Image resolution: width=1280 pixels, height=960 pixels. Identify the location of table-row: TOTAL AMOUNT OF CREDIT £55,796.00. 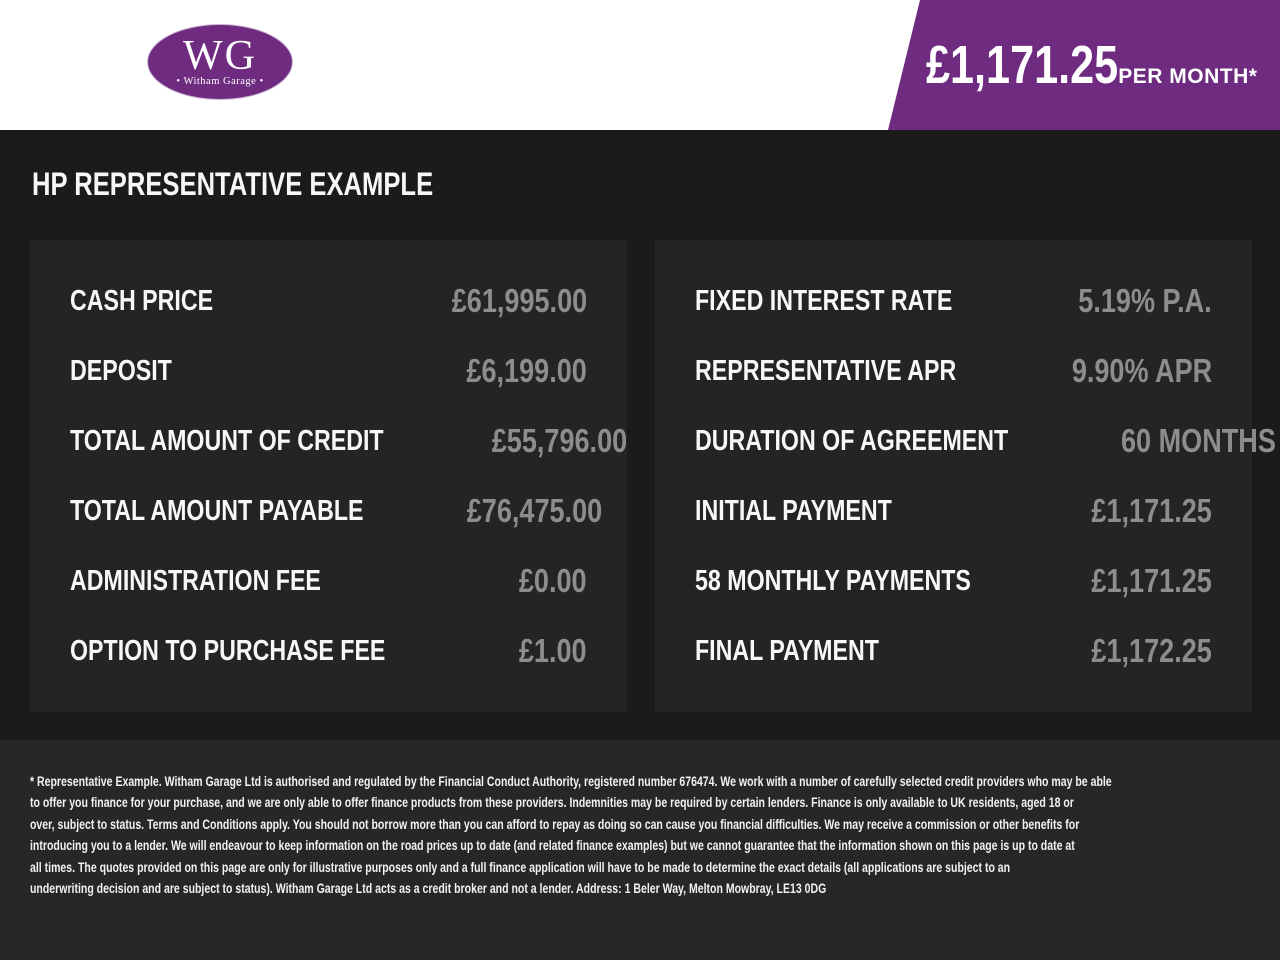
(348, 441).